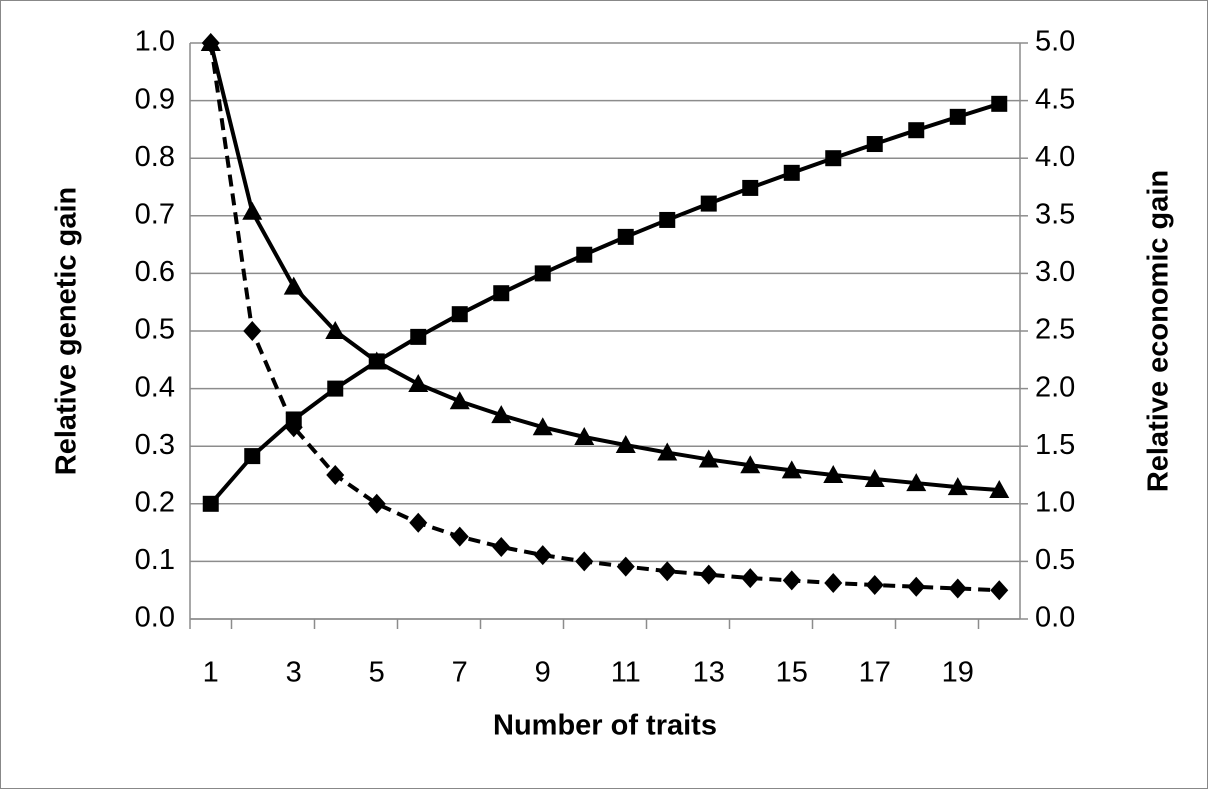 The image size is (1208, 794). Describe the element at coordinates (605, 726) in the screenshot. I see `x-axis-title: Number of traits` at that location.